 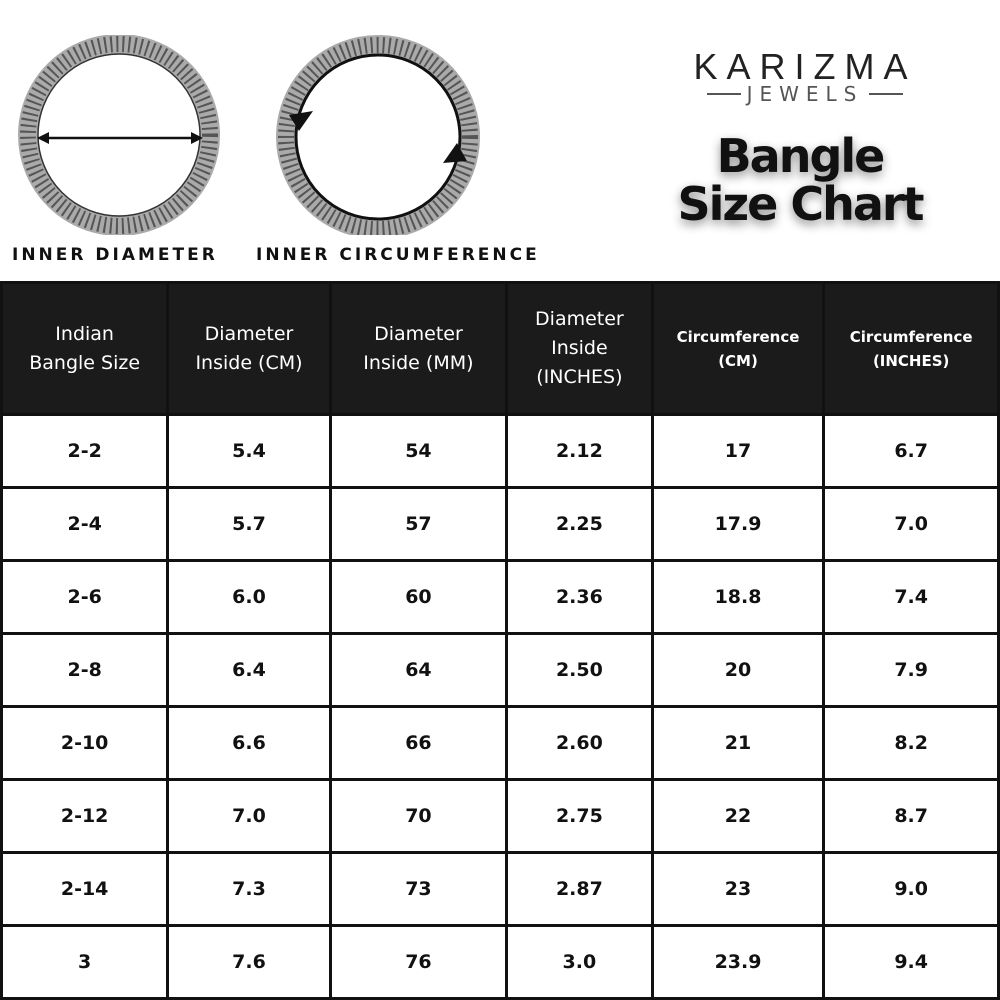 I want to click on table-cell: 9.0, so click(x=911, y=889).